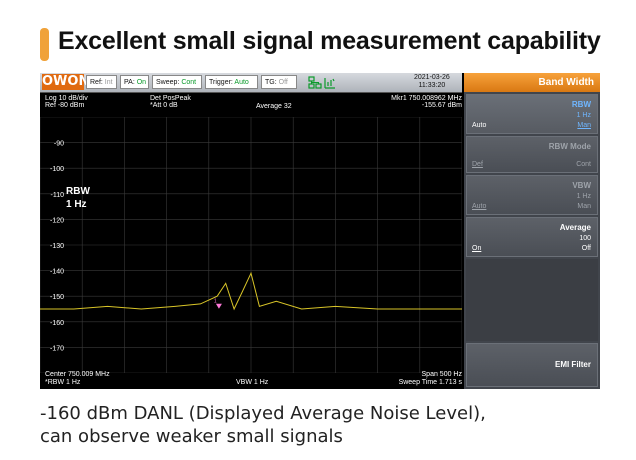 The height and width of the screenshot is (460, 636). I want to click on sweep-button: Sweep: Cont, so click(177, 82).